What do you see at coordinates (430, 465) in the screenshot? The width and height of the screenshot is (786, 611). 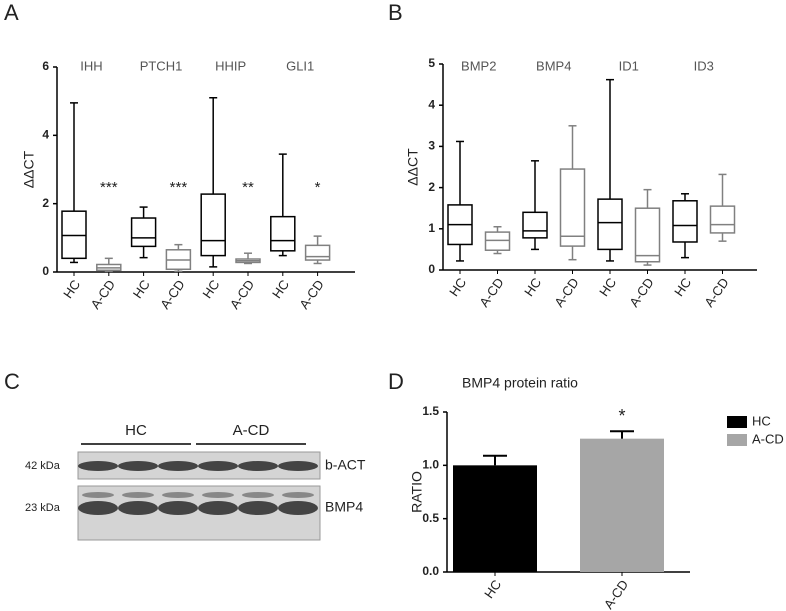 I see `y-tick-label: 1.0` at bounding box center [430, 465].